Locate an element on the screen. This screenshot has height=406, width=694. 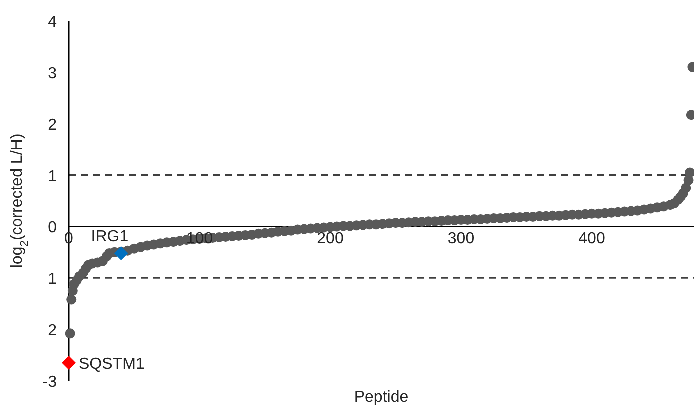
x-tick-label: 400 is located at coordinates (592, 239).